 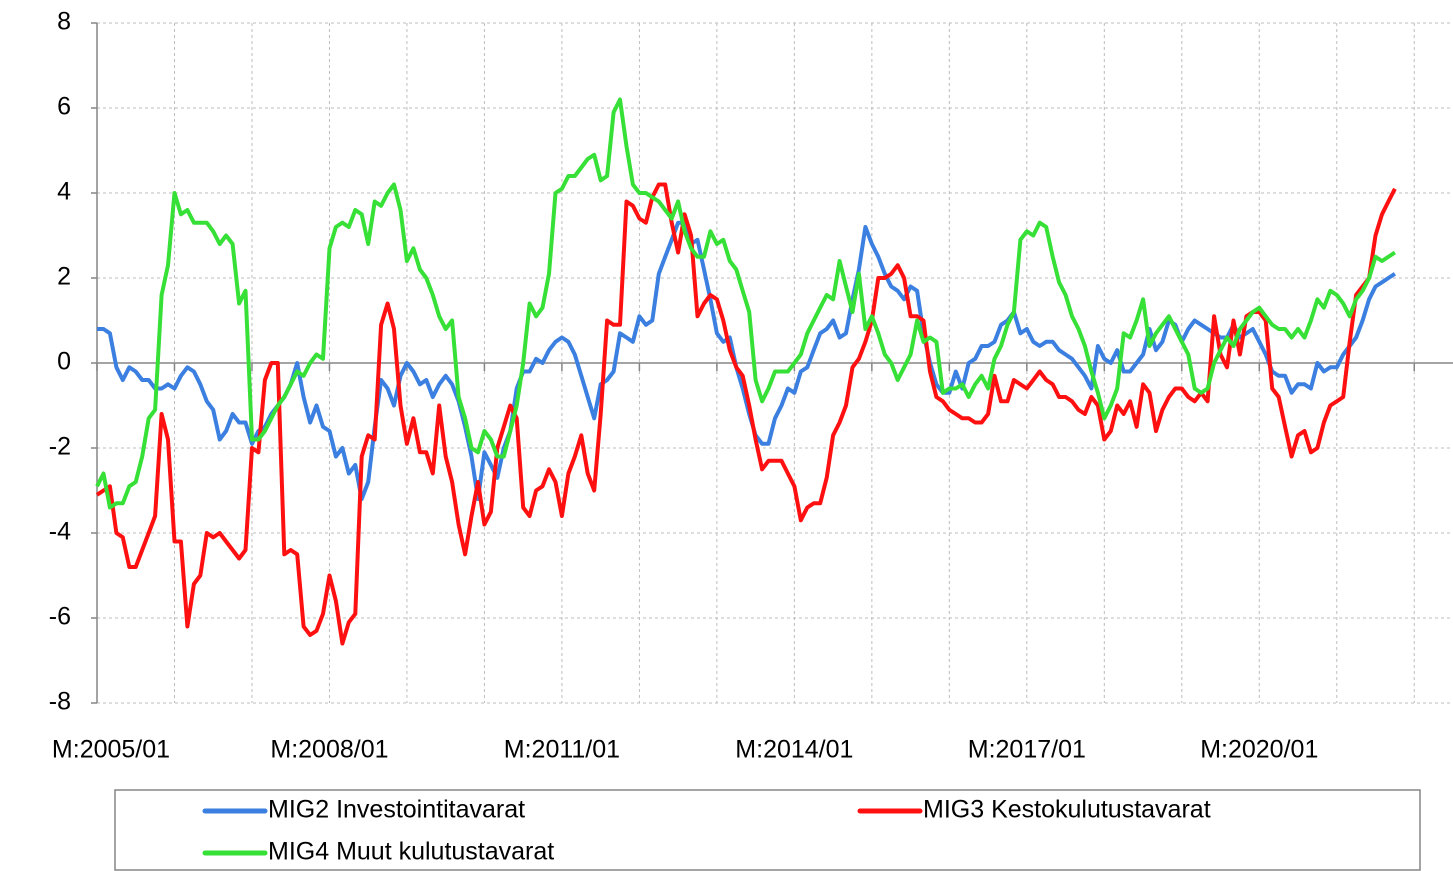 I want to click on legend-box, so click(x=767, y=830).